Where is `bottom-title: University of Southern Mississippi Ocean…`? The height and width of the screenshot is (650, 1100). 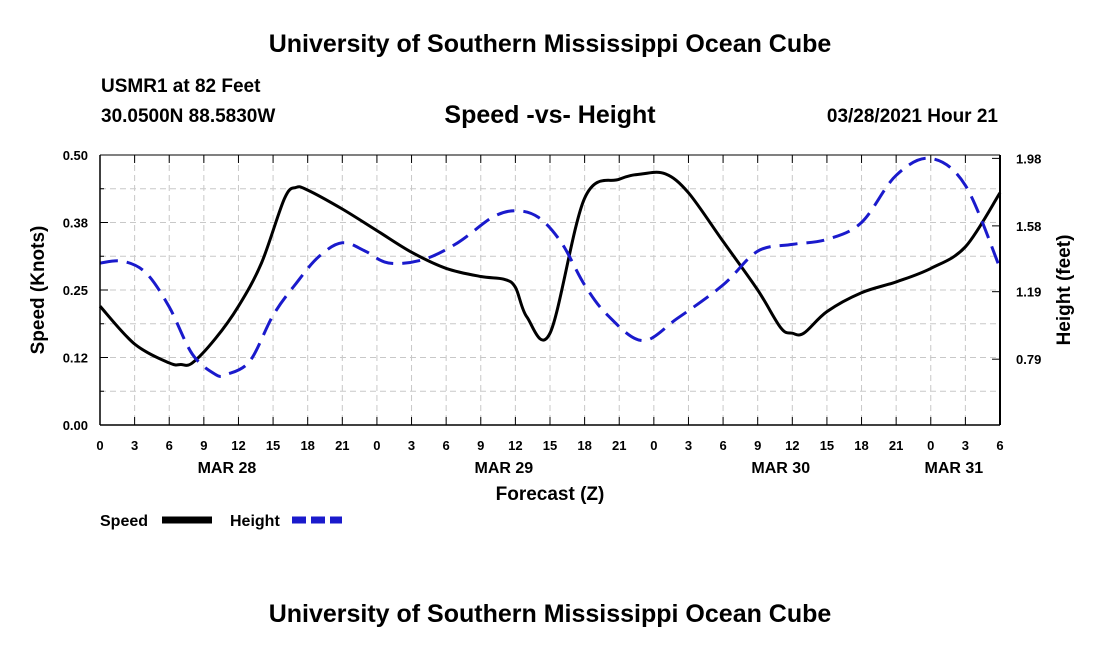
bottom-title: University of Southern Mississippi Ocean… is located at coordinates (550, 614).